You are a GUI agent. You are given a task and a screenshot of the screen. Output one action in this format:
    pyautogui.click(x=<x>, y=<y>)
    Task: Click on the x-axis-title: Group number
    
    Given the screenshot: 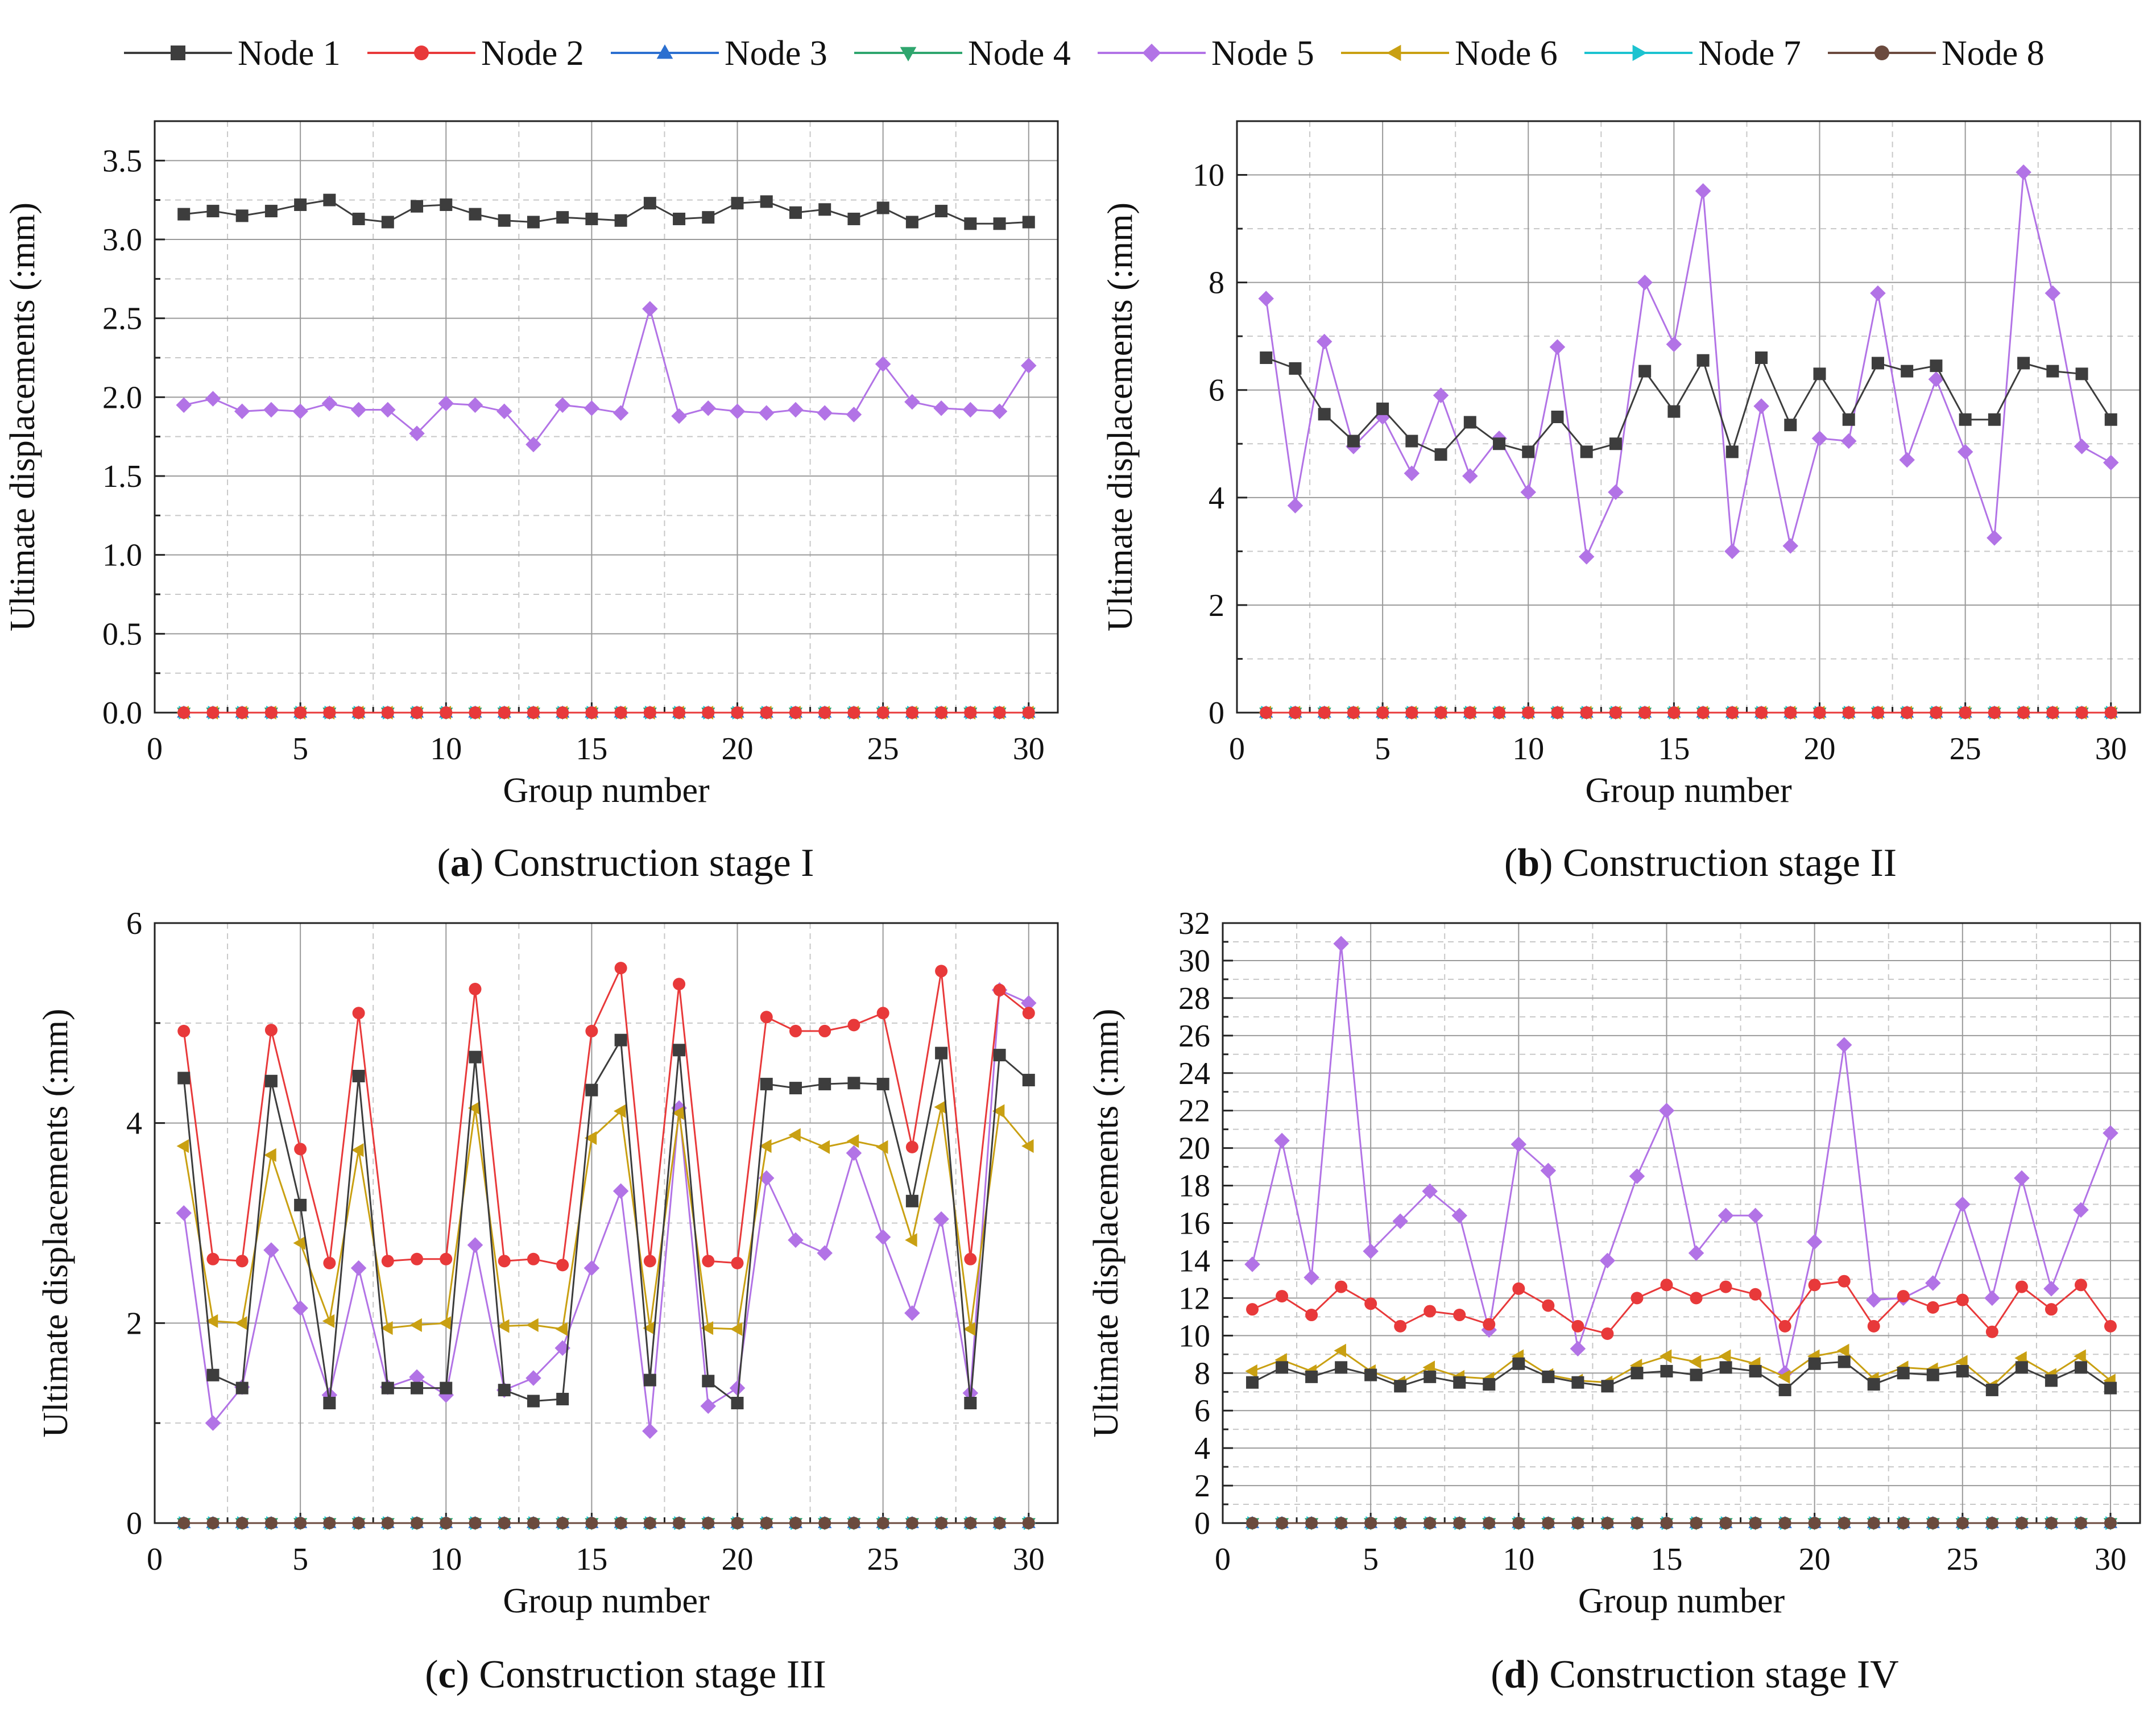 What is the action you would take?
    pyautogui.click(x=1688, y=790)
    